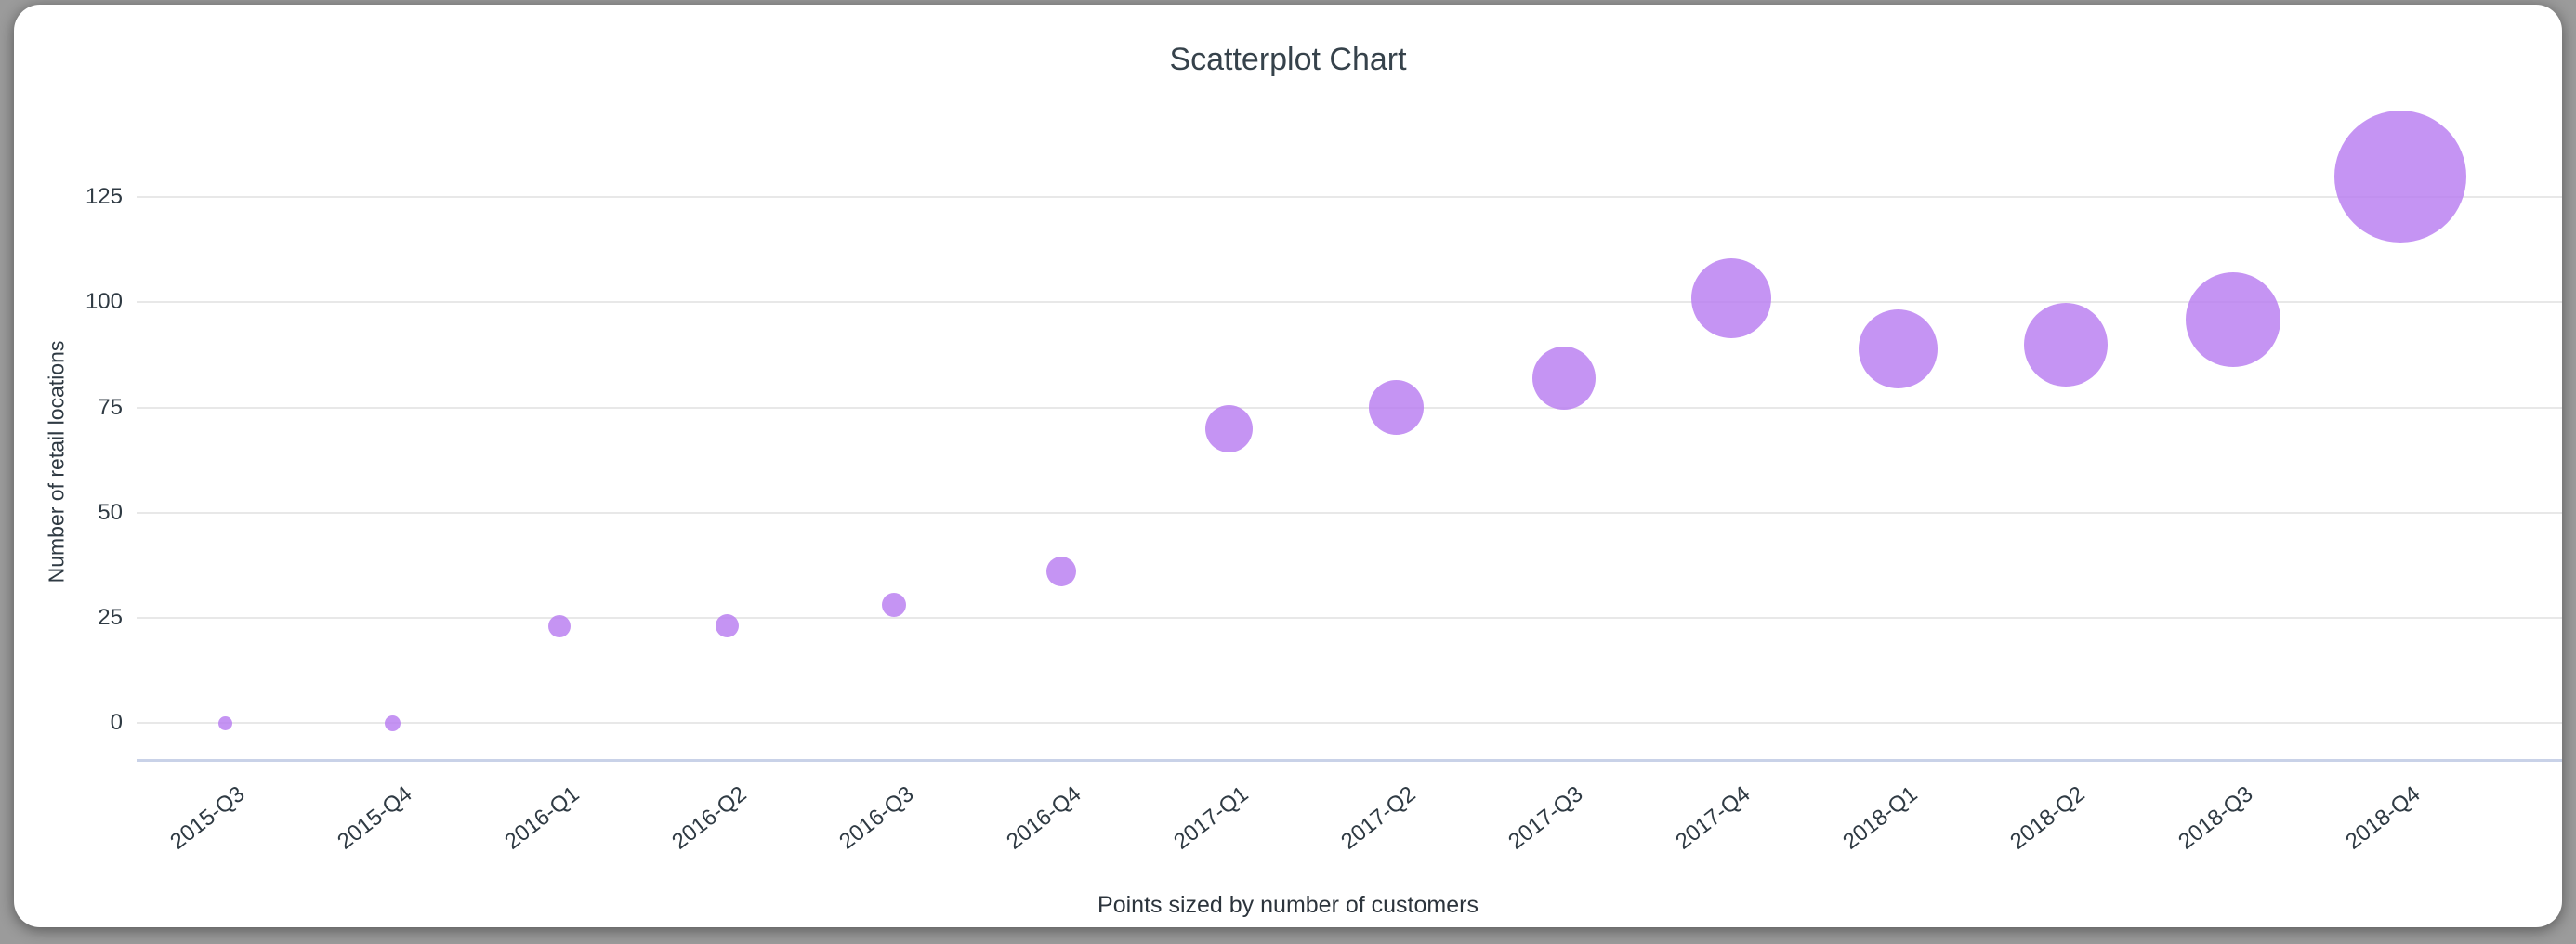  What do you see at coordinates (709, 817) in the screenshot?
I see `x-tick-label: 2016-Q2` at bounding box center [709, 817].